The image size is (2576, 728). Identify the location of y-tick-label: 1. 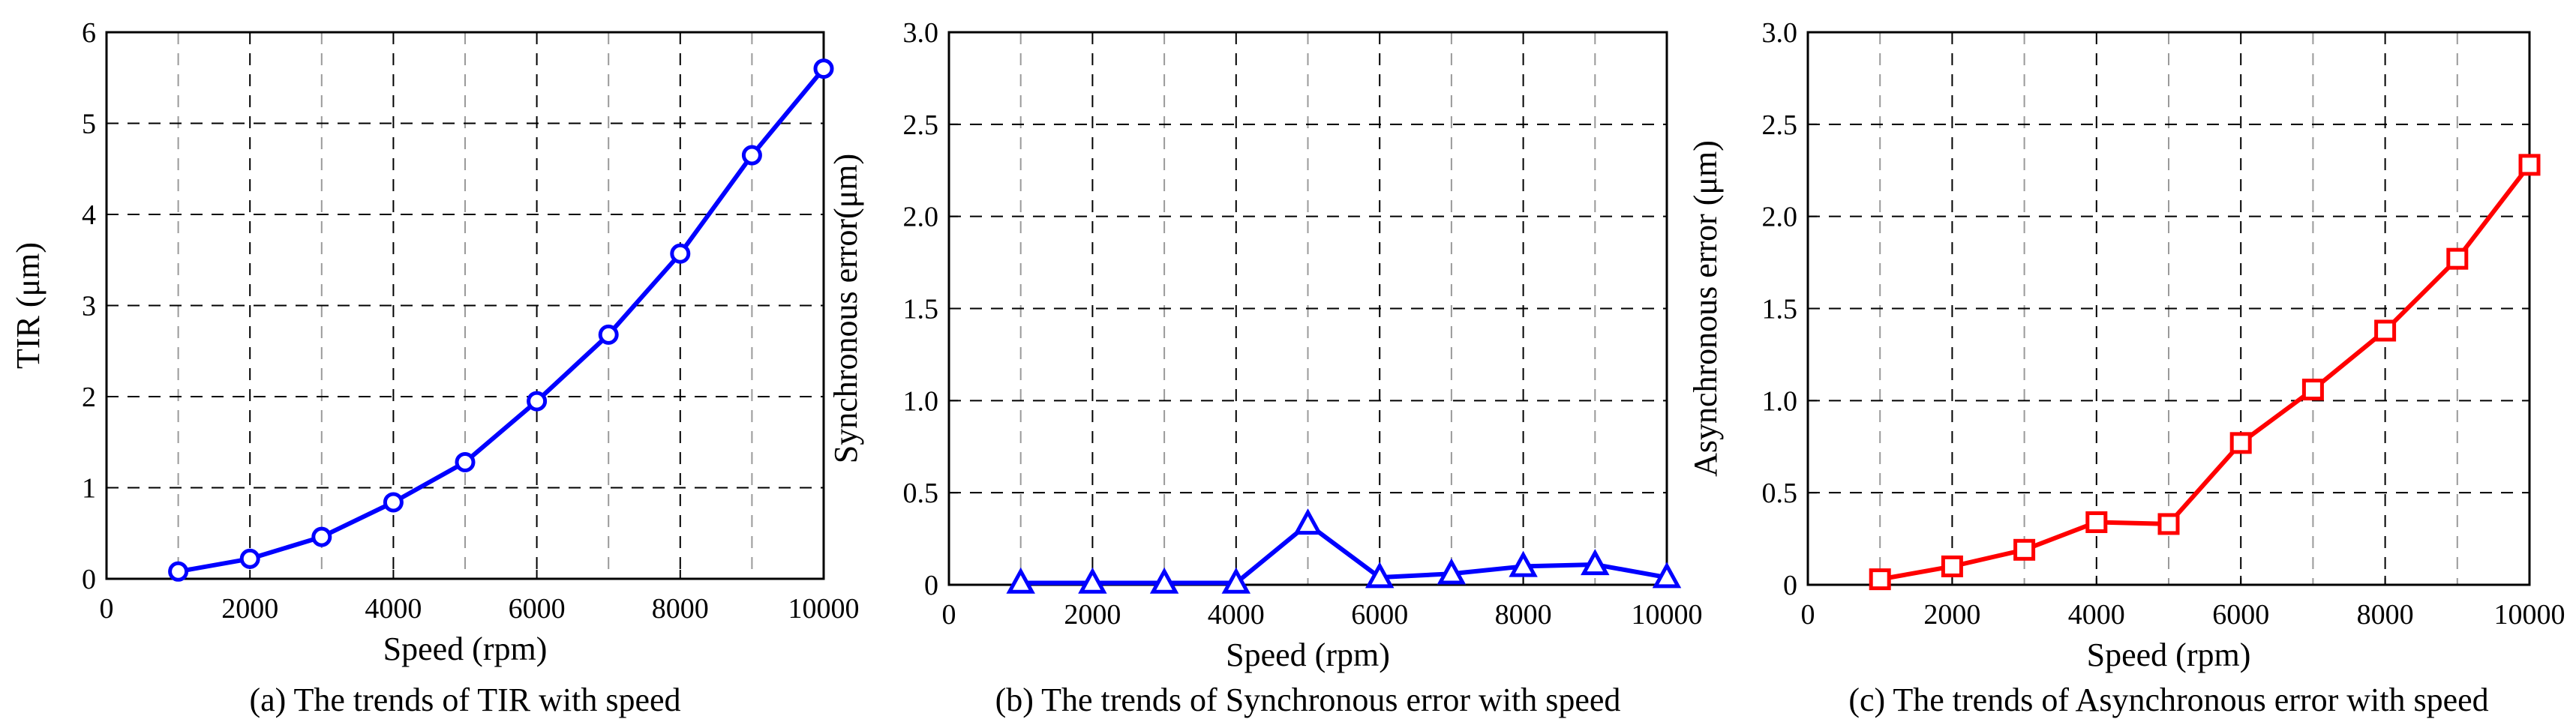
(89, 489).